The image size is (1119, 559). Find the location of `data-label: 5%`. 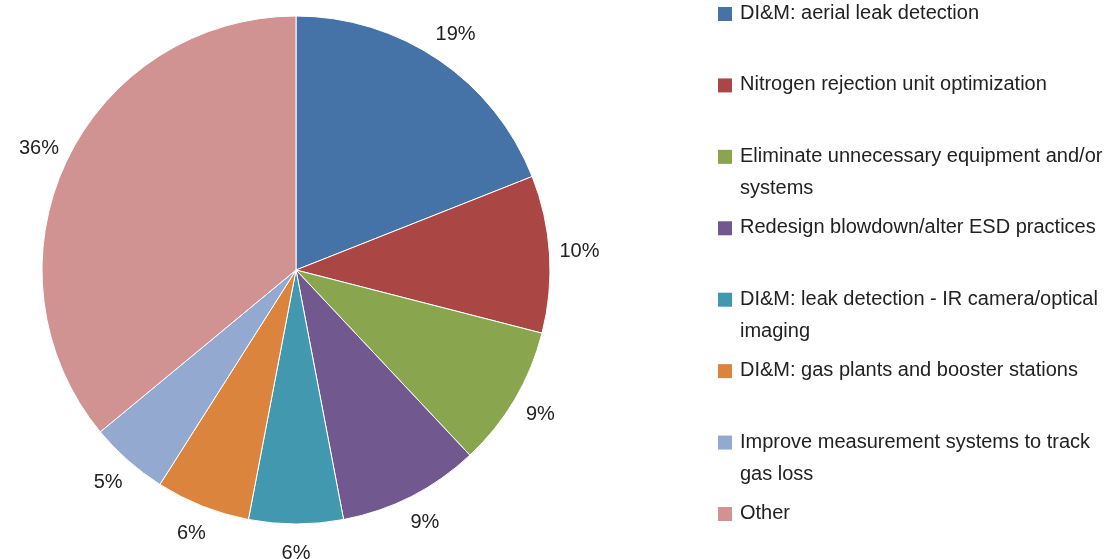

data-label: 5% is located at coordinates (108, 481).